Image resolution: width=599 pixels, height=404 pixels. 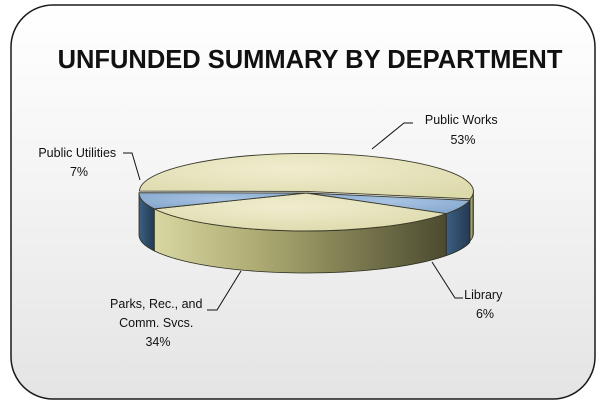 I want to click on pie-slice-public-utilities, so click(x=222, y=201).